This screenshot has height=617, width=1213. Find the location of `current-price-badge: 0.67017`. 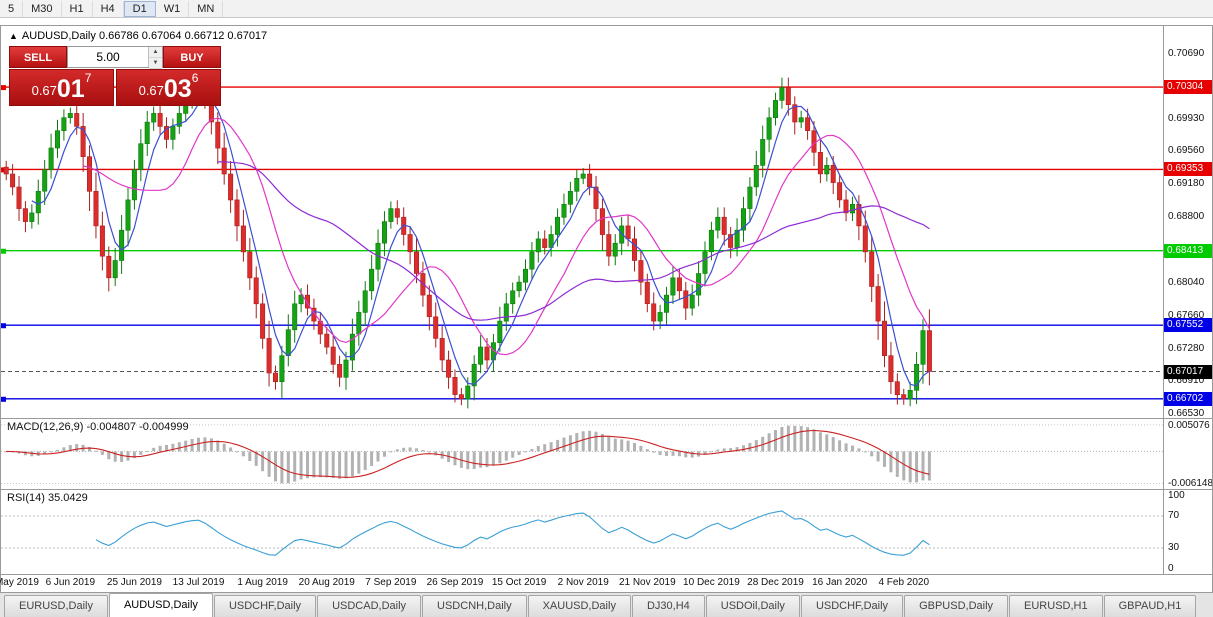

current-price-badge: 0.67017 is located at coordinates (1188, 371).